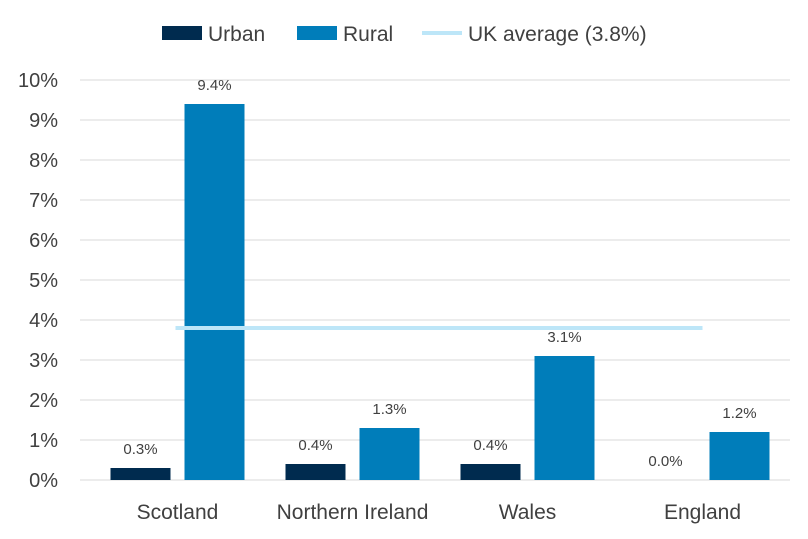 The image size is (808, 539). I want to click on legend-label: Urban, so click(236, 34).